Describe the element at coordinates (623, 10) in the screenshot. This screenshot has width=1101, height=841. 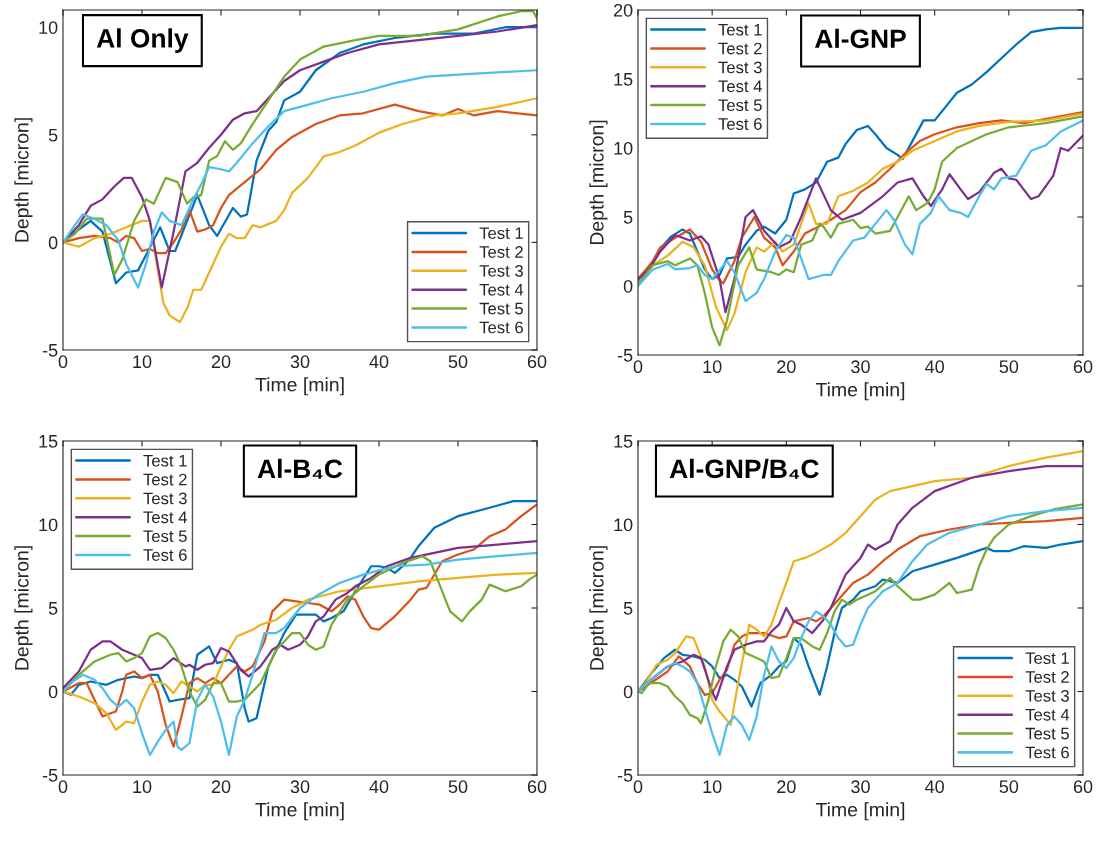
I see `y-tick-label: 20` at that location.